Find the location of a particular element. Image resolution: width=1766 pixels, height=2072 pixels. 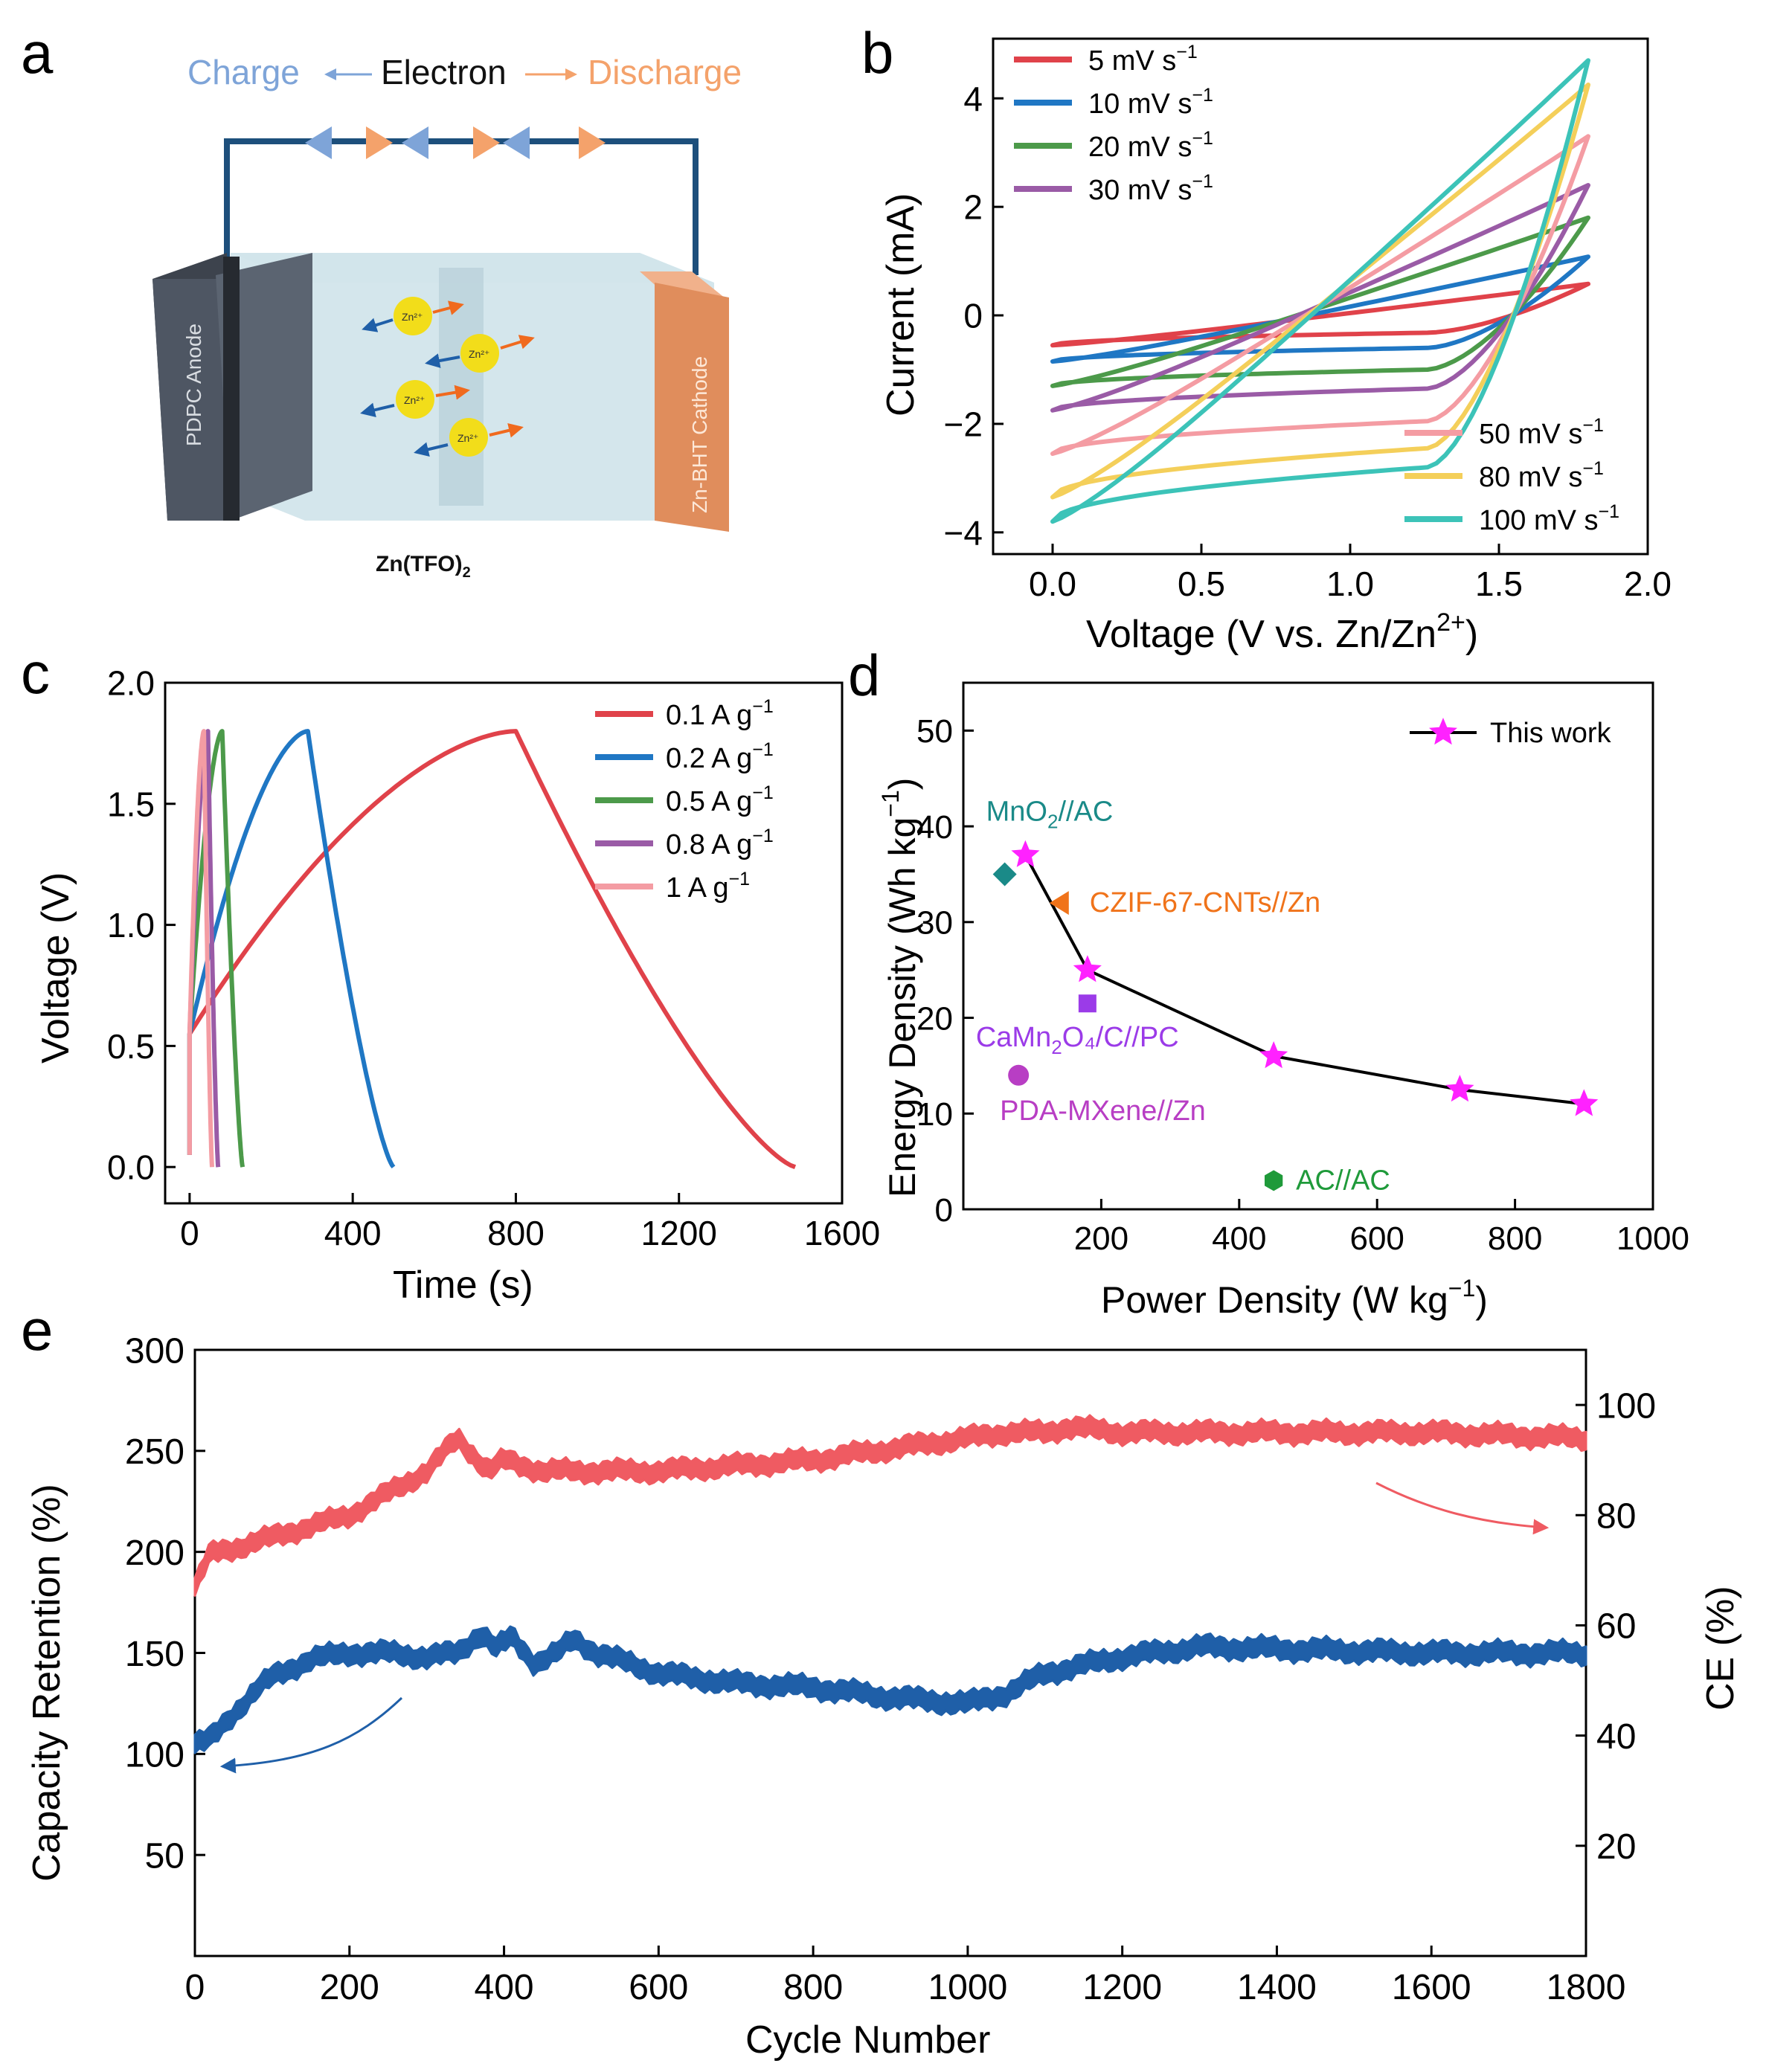

legend-label-text: 0.8 A g is located at coordinates (709, 844).